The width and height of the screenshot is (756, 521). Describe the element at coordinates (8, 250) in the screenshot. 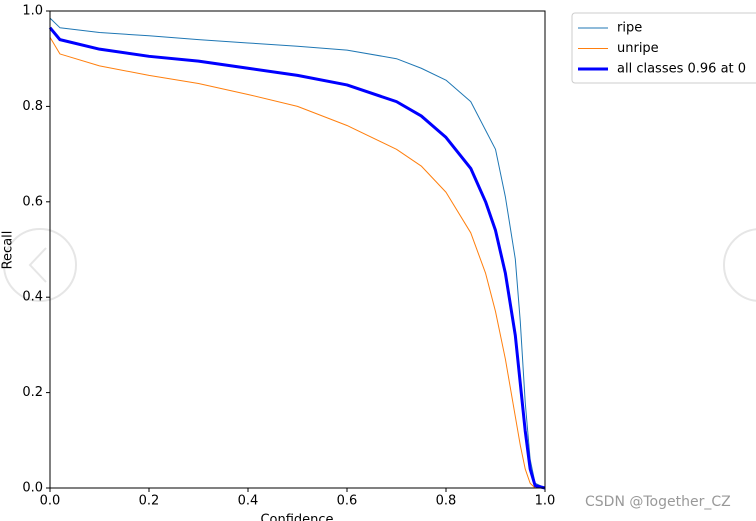

I see `y-axis-label: Recall` at that location.